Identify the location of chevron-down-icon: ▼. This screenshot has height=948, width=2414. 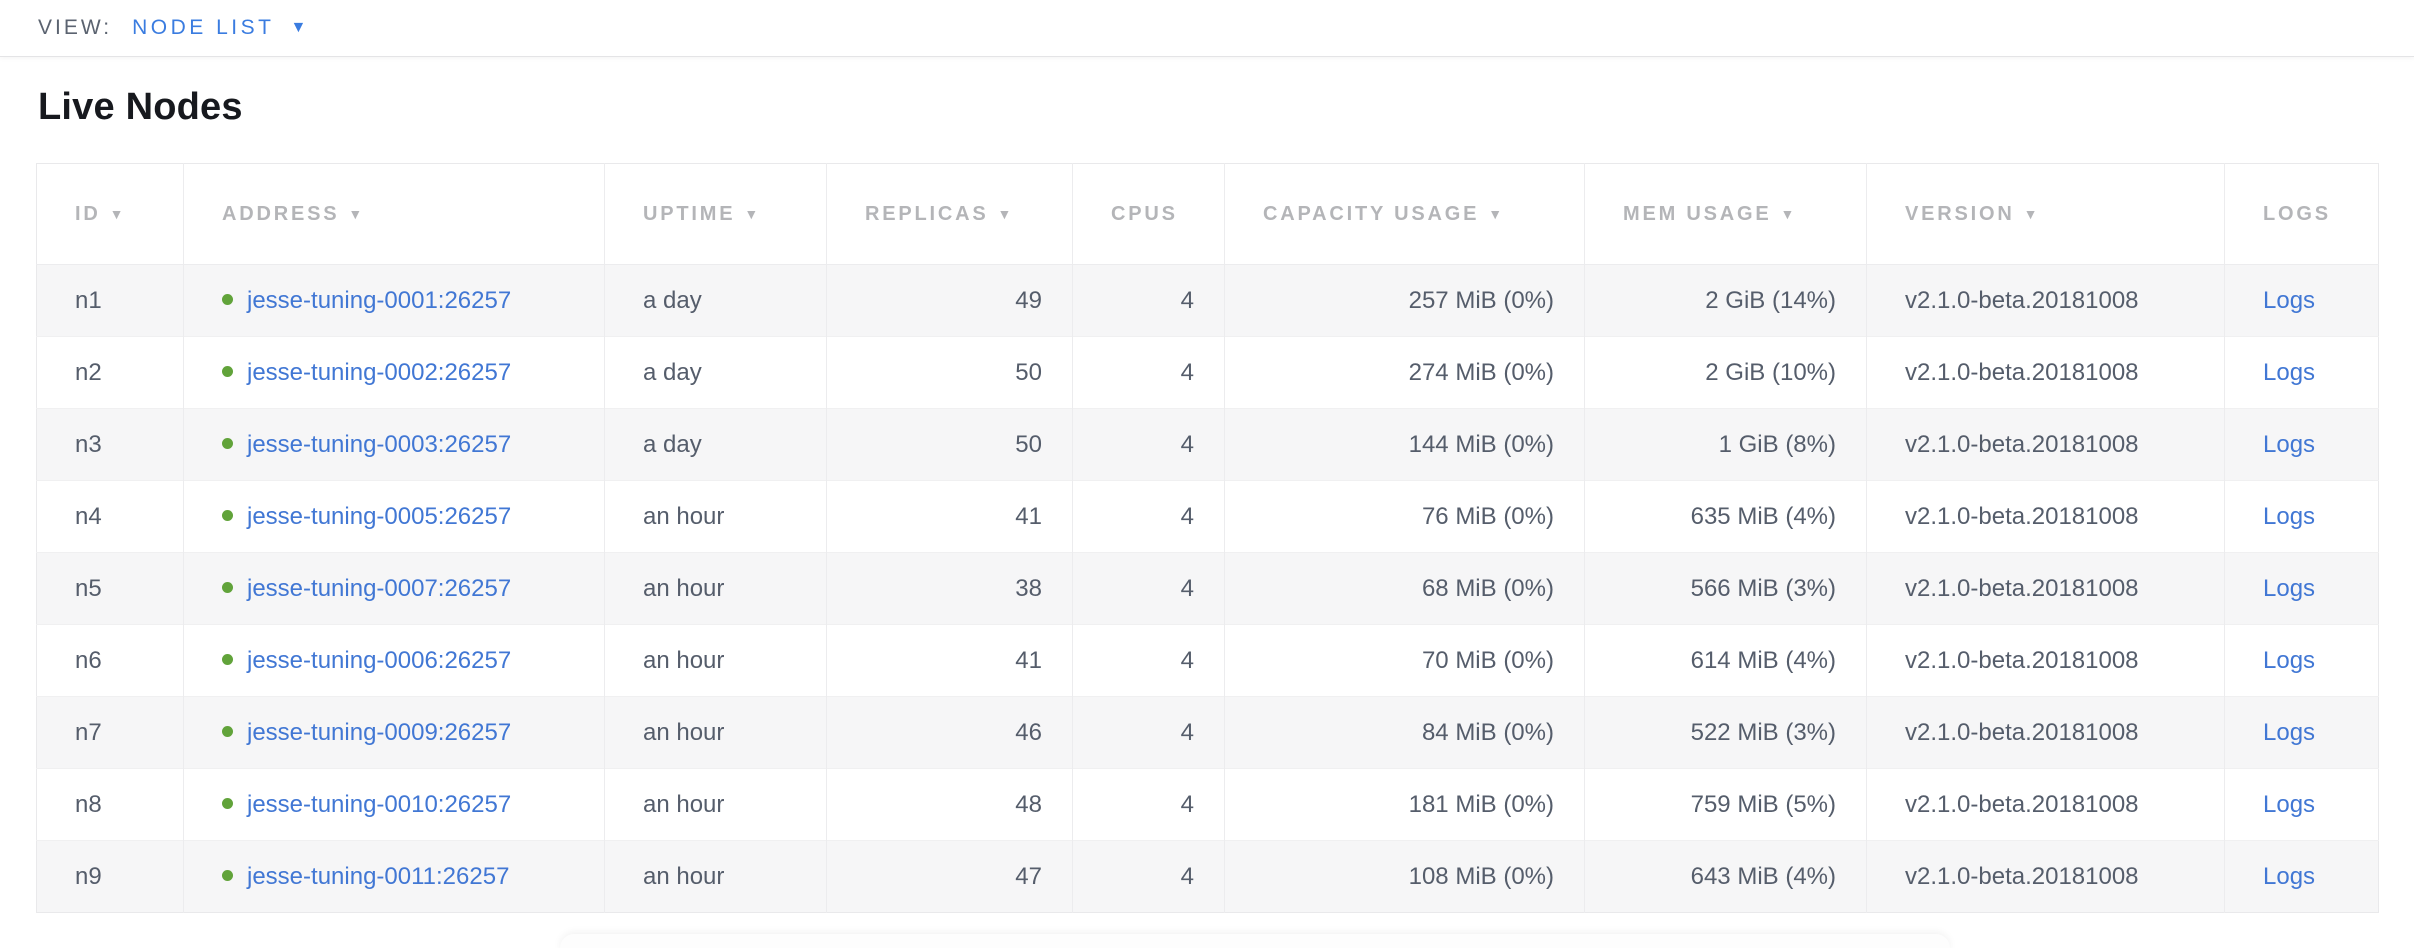
(298, 27).